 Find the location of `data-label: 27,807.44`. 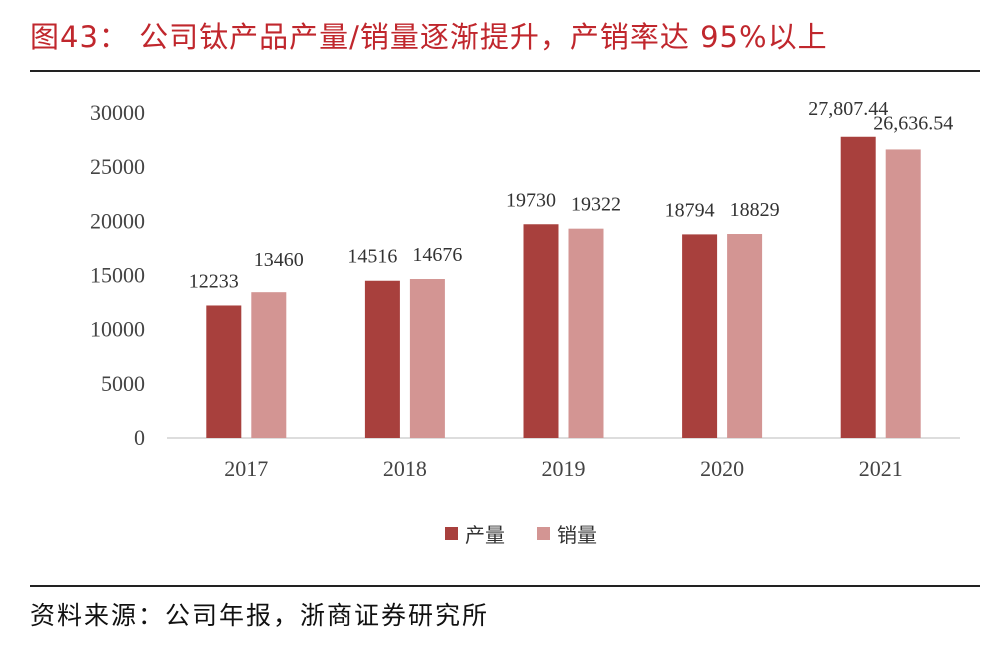

data-label: 27,807.44 is located at coordinates (848, 109).